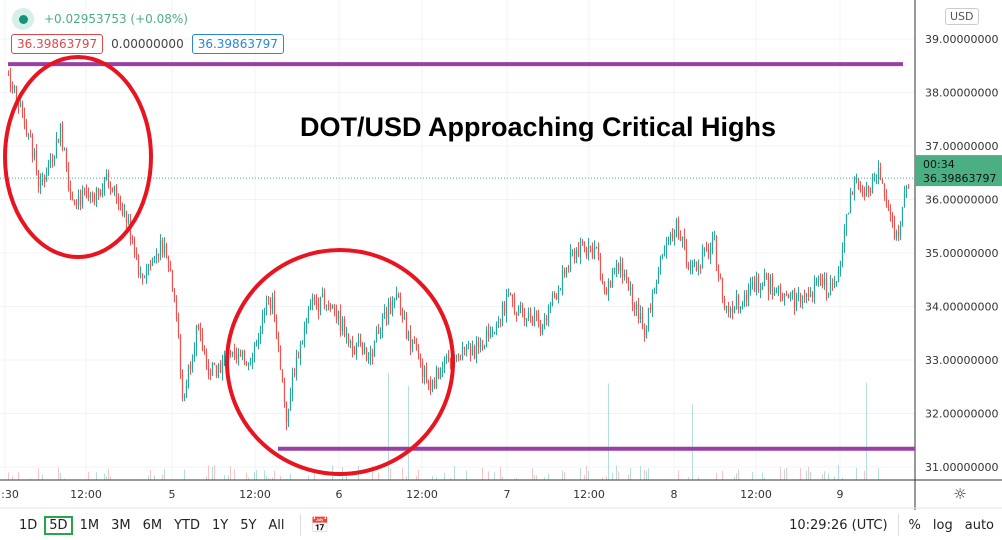  What do you see at coordinates (121, 525) in the screenshot?
I see `range-3m: 3M` at bounding box center [121, 525].